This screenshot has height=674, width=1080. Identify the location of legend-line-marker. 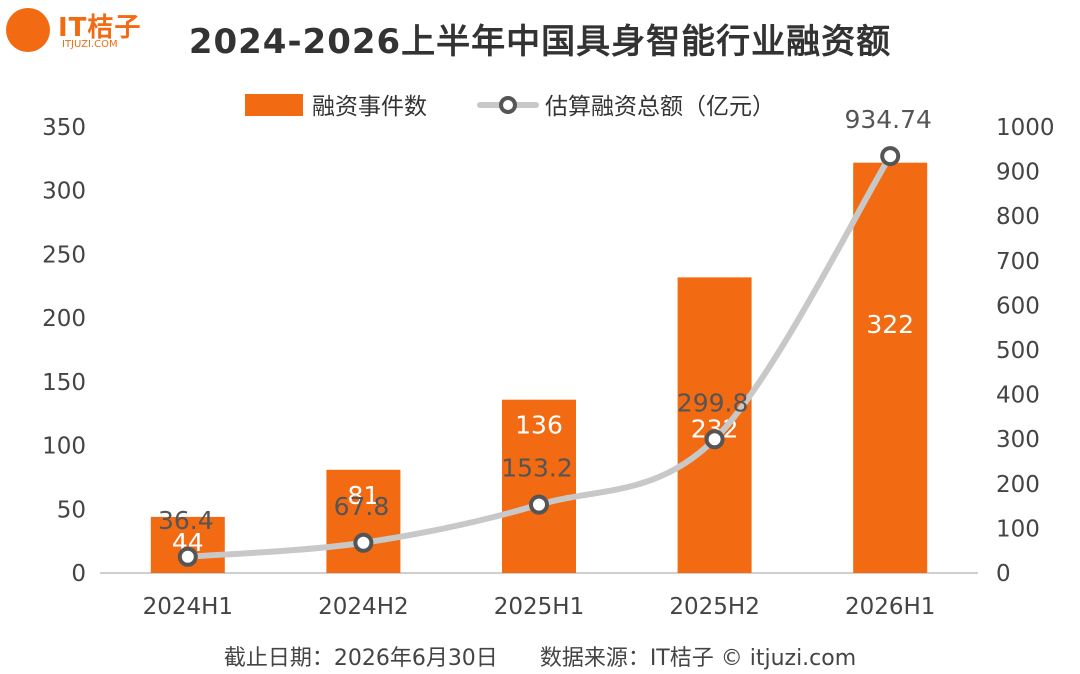
(508, 105).